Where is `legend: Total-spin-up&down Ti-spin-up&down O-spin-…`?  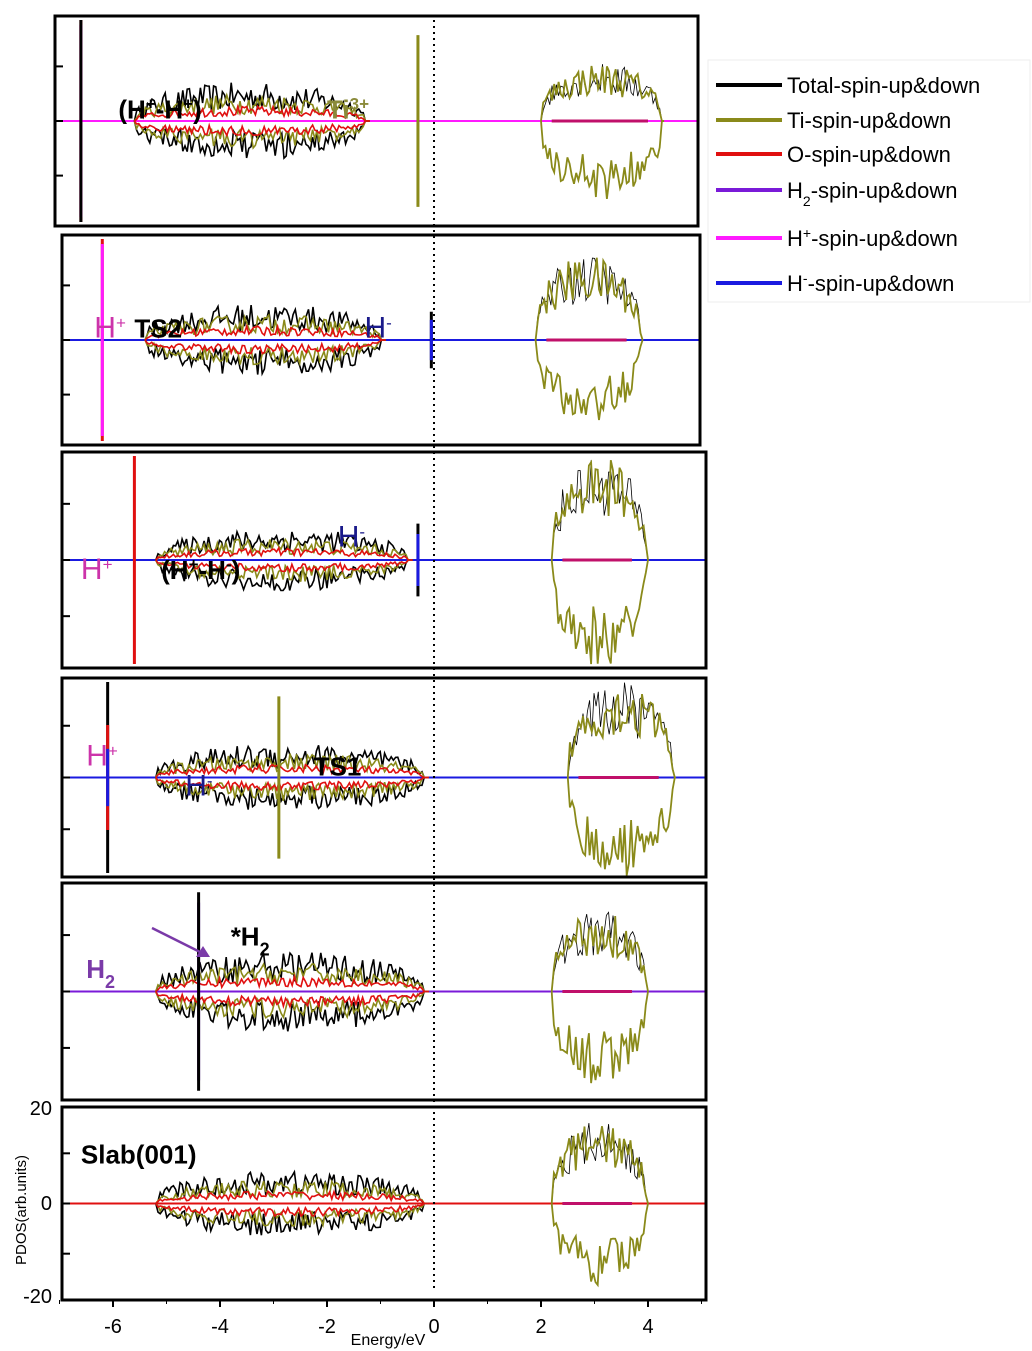 legend: Total-spin-up&down Ti-spin-up&down O-spin-… is located at coordinates (869, 181).